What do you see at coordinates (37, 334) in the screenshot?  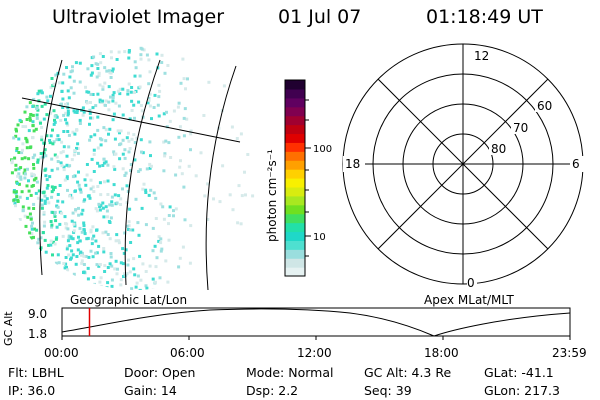 I see `timeline-ytick-min: 1.8` at bounding box center [37, 334].